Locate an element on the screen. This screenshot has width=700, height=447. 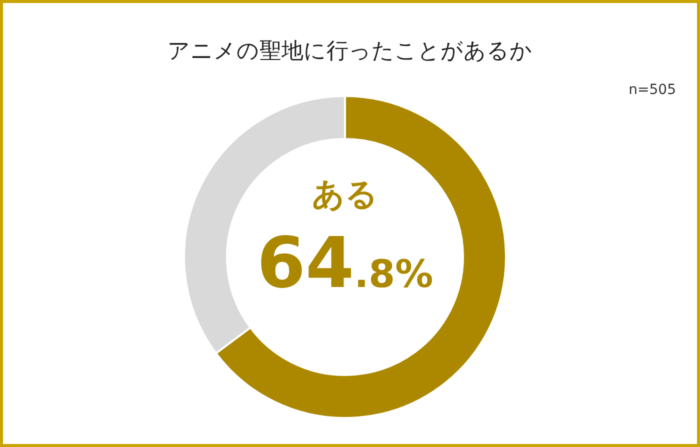
slice-label: ある is located at coordinates (345, 194).